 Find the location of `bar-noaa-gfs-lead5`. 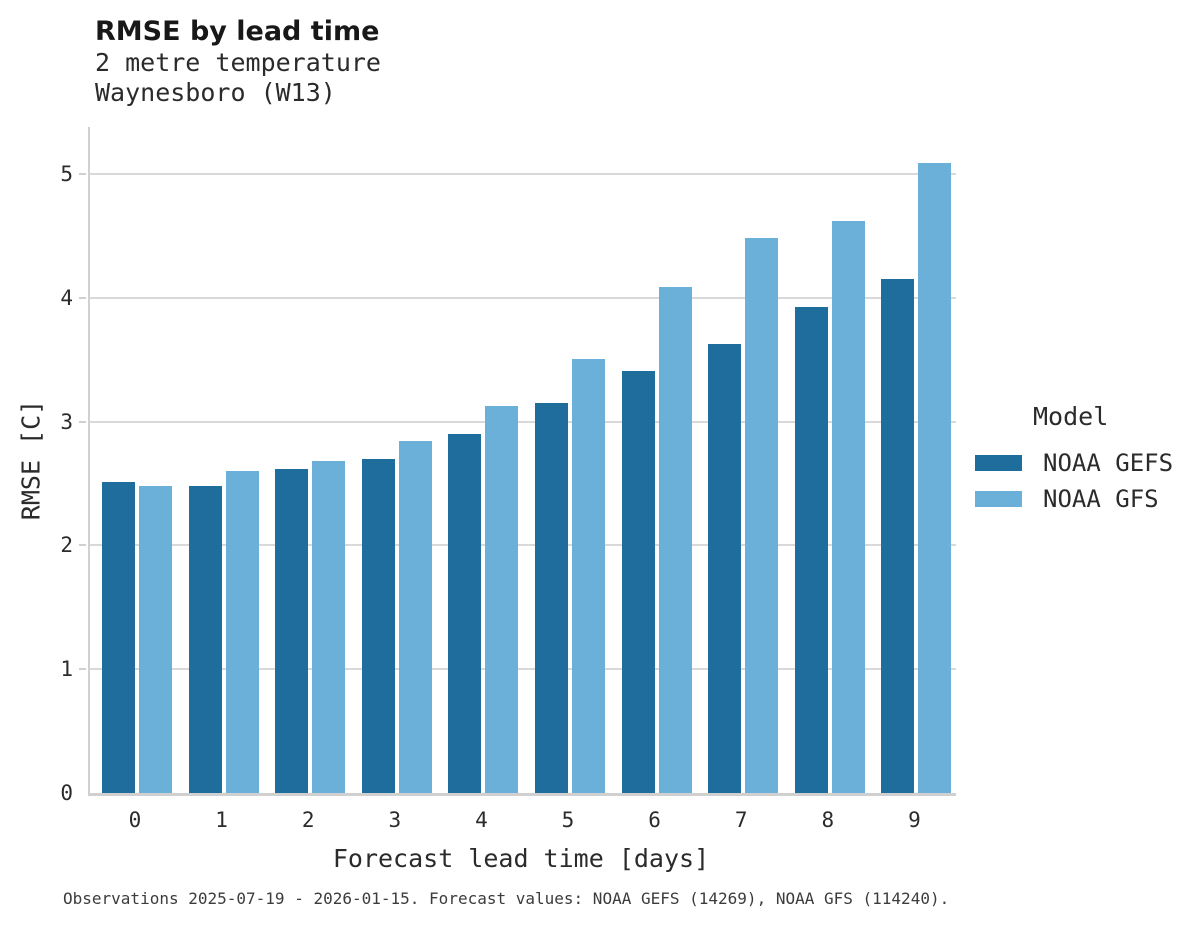

bar-noaa-gfs-lead5 is located at coordinates (588, 575).